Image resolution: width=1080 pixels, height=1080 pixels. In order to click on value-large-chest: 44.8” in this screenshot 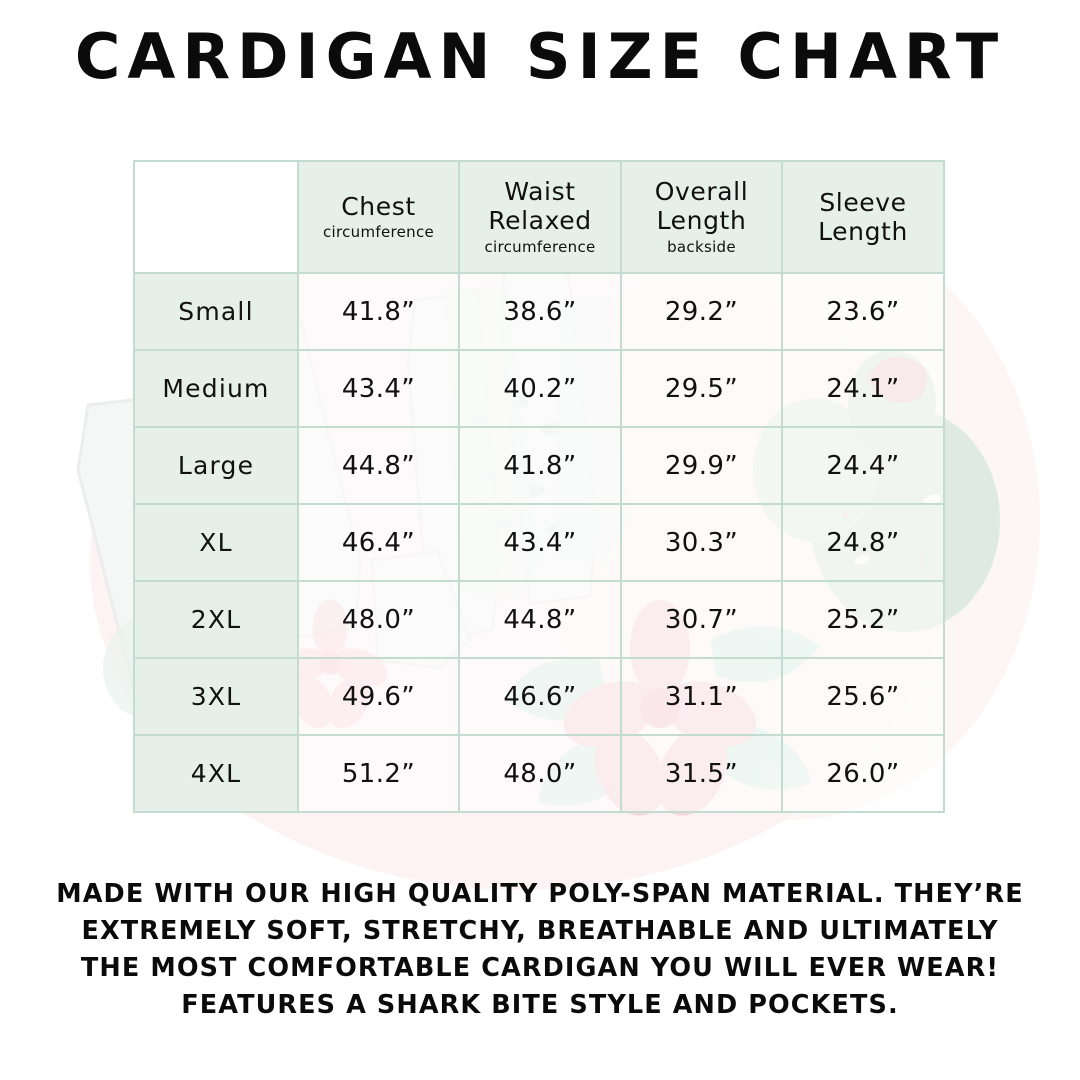, I will do `click(378, 465)`.